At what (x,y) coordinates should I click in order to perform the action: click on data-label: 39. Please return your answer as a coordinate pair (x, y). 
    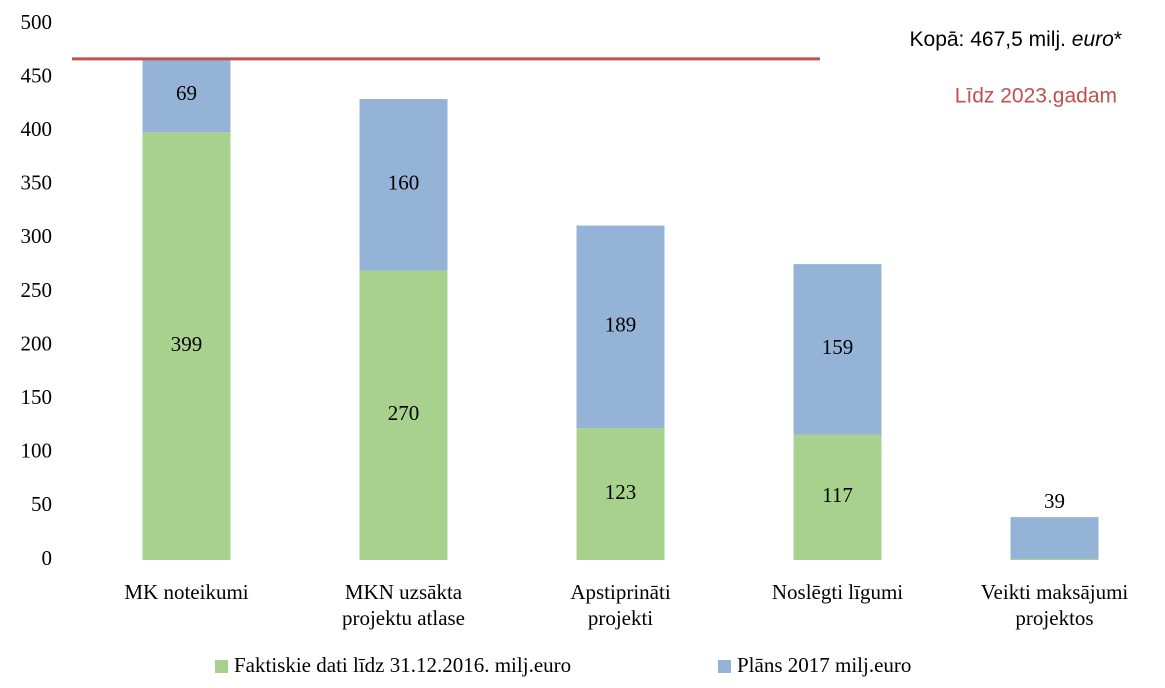
    Looking at the image, I should click on (1054, 501).